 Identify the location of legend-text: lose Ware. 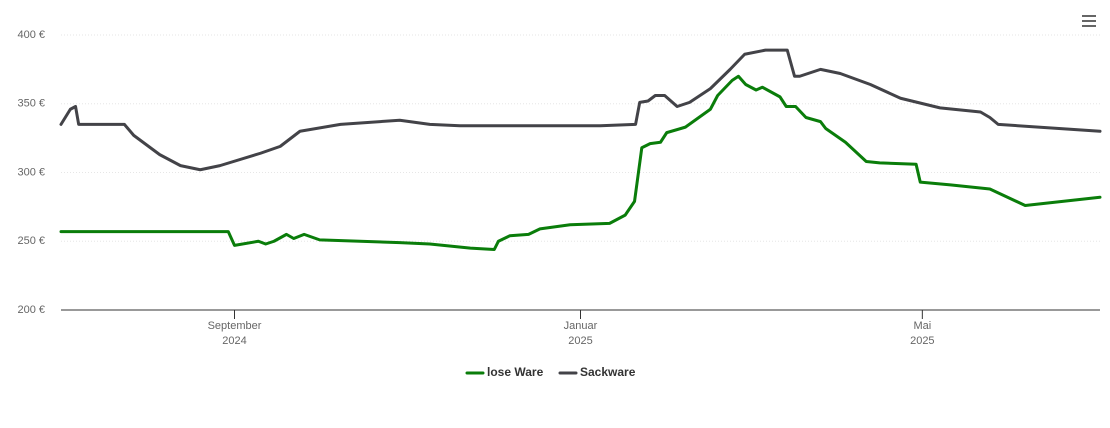
(515, 372).